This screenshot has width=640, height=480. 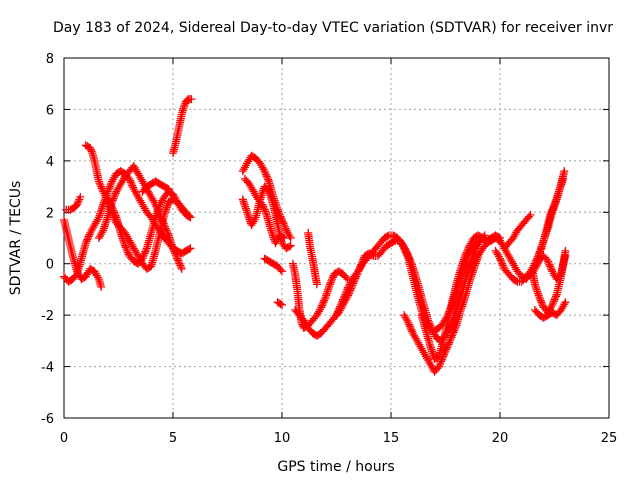 I want to click on series-s19, so click(x=460, y=297).